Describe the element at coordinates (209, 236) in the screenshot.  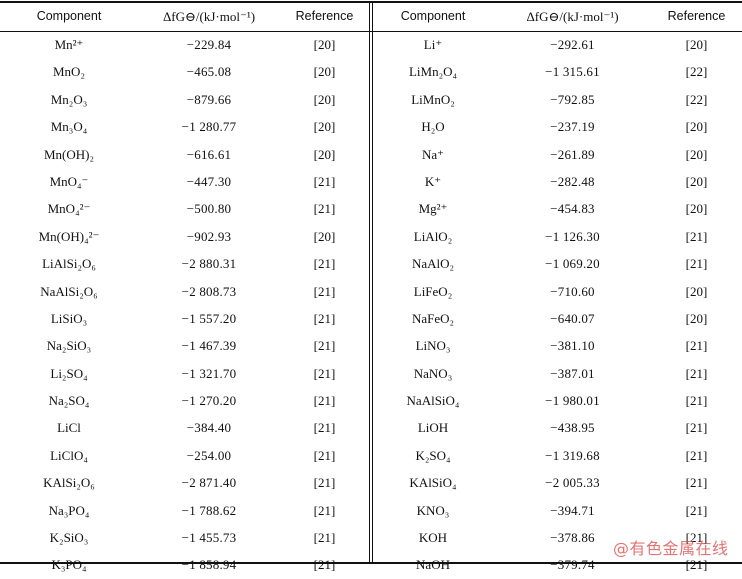
I see `gibbs-value-cell: −902.93` at that location.